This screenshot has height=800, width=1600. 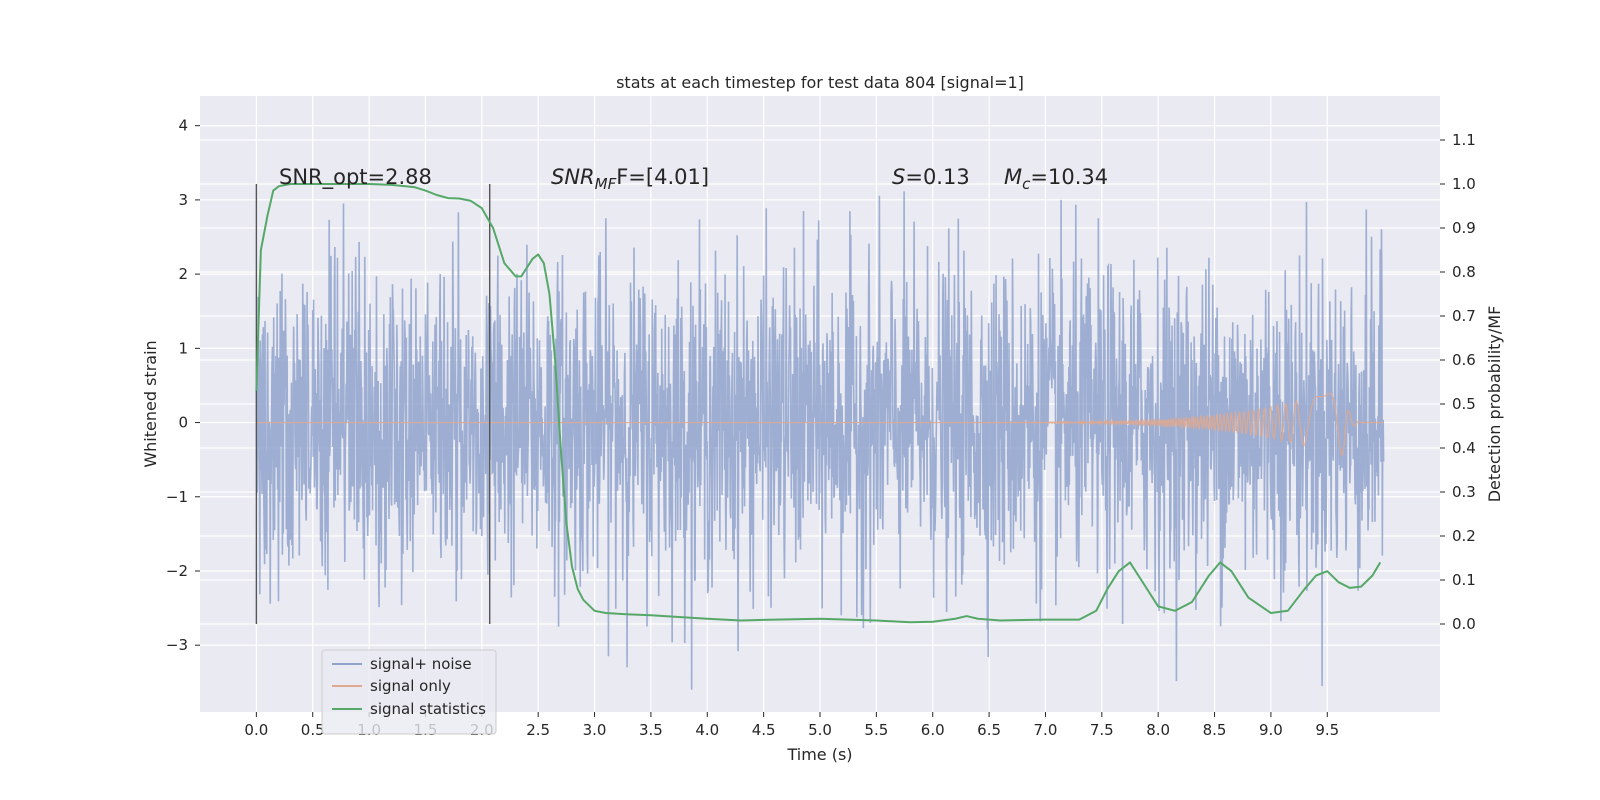 I want to click on annotation-s: S=0.13, so click(x=931, y=177).